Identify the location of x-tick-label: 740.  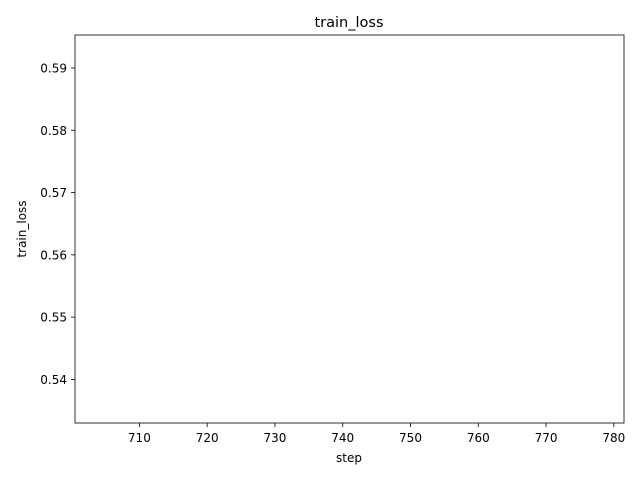
(342, 438).